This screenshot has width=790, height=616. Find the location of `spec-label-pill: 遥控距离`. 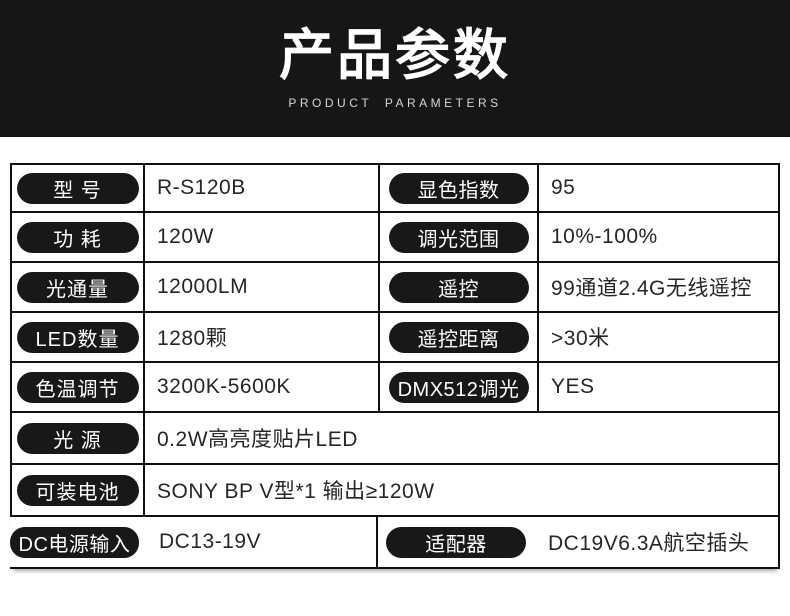

spec-label-pill: 遥控距离 is located at coordinates (458, 337).